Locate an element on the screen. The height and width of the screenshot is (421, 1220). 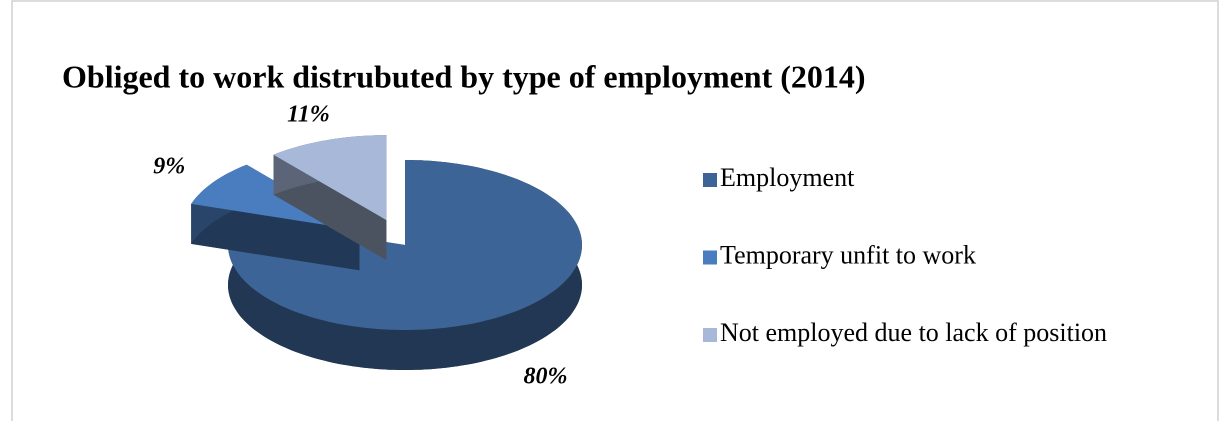
legend-label: Not employed due to lack of position is located at coordinates (913, 332).